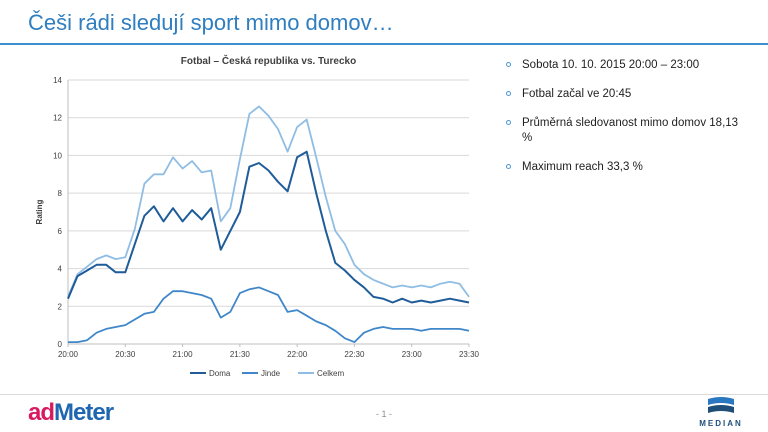 This screenshot has width=768, height=432. Describe the element at coordinates (60, 306) in the screenshot. I see `y-tick-label: 2` at that location.